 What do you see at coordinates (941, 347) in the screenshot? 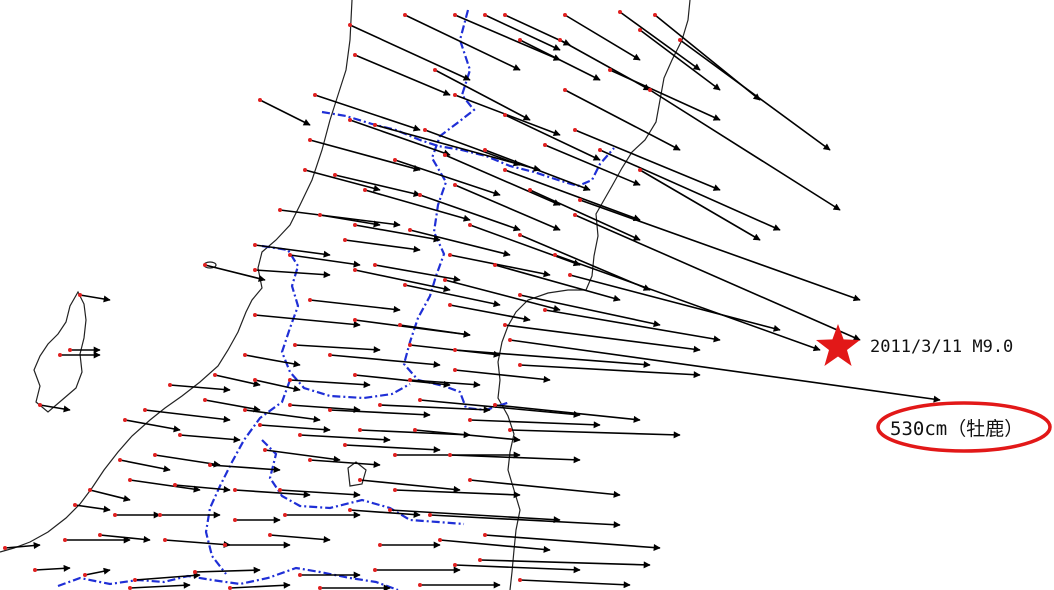
I see `epicenter-label: 2011/3/11 M9.0` at bounding box center [941, 347].